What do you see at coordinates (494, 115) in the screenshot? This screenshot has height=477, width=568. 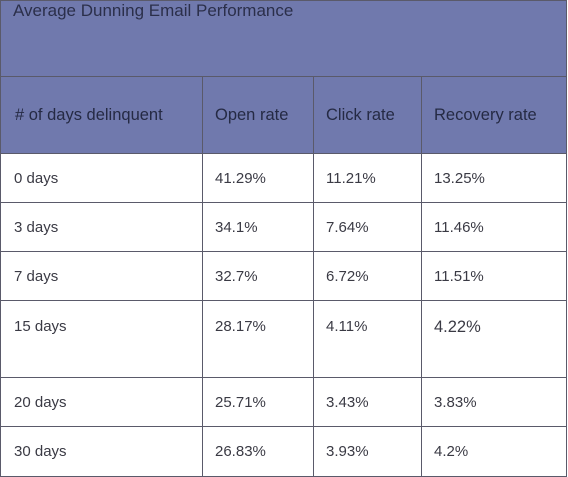 I see `header-recovery-rate: Recovery rate` at bounding box center [494, 115].